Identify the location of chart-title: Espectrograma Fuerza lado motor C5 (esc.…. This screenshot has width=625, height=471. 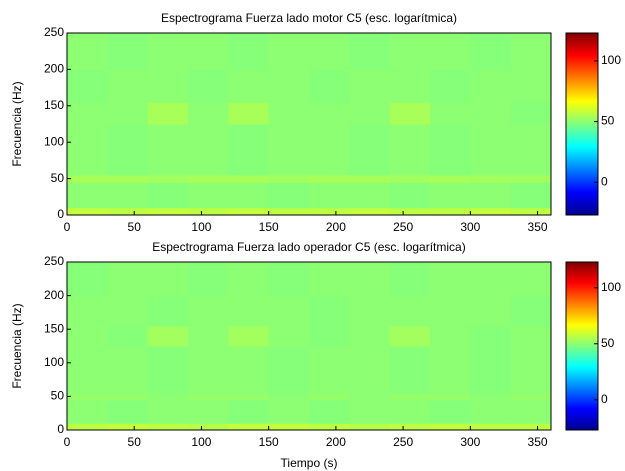
(309, 18).